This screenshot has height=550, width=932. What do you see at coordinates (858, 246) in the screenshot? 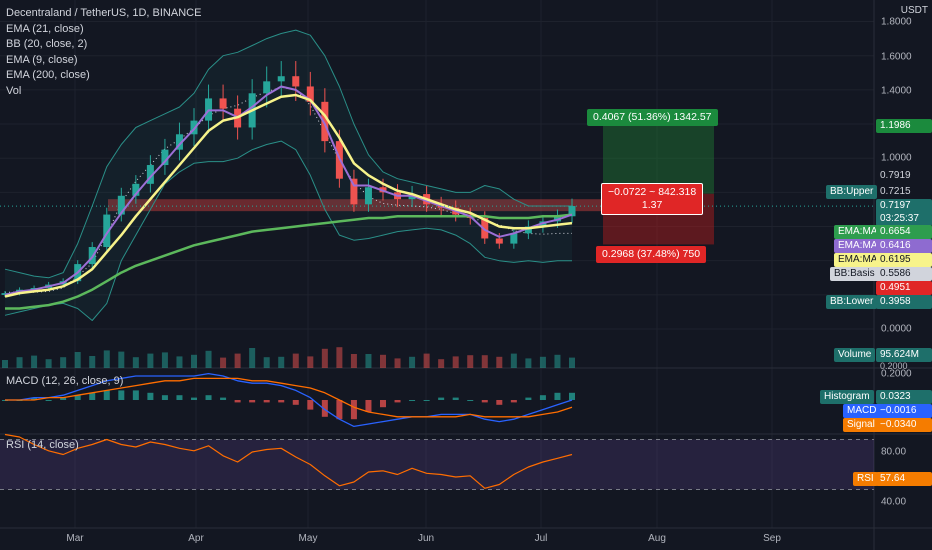
I see `ema9-name-tag: EMA:MA` at bounding box center [858, 246].